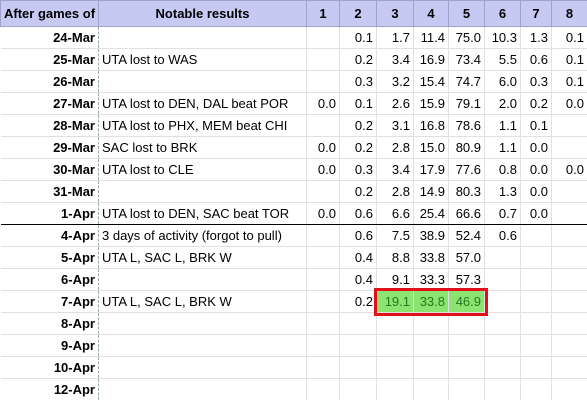  Describe the element at coordinates (466, 37) in the screenshot. I see `value-cell: 75.0` at that location.